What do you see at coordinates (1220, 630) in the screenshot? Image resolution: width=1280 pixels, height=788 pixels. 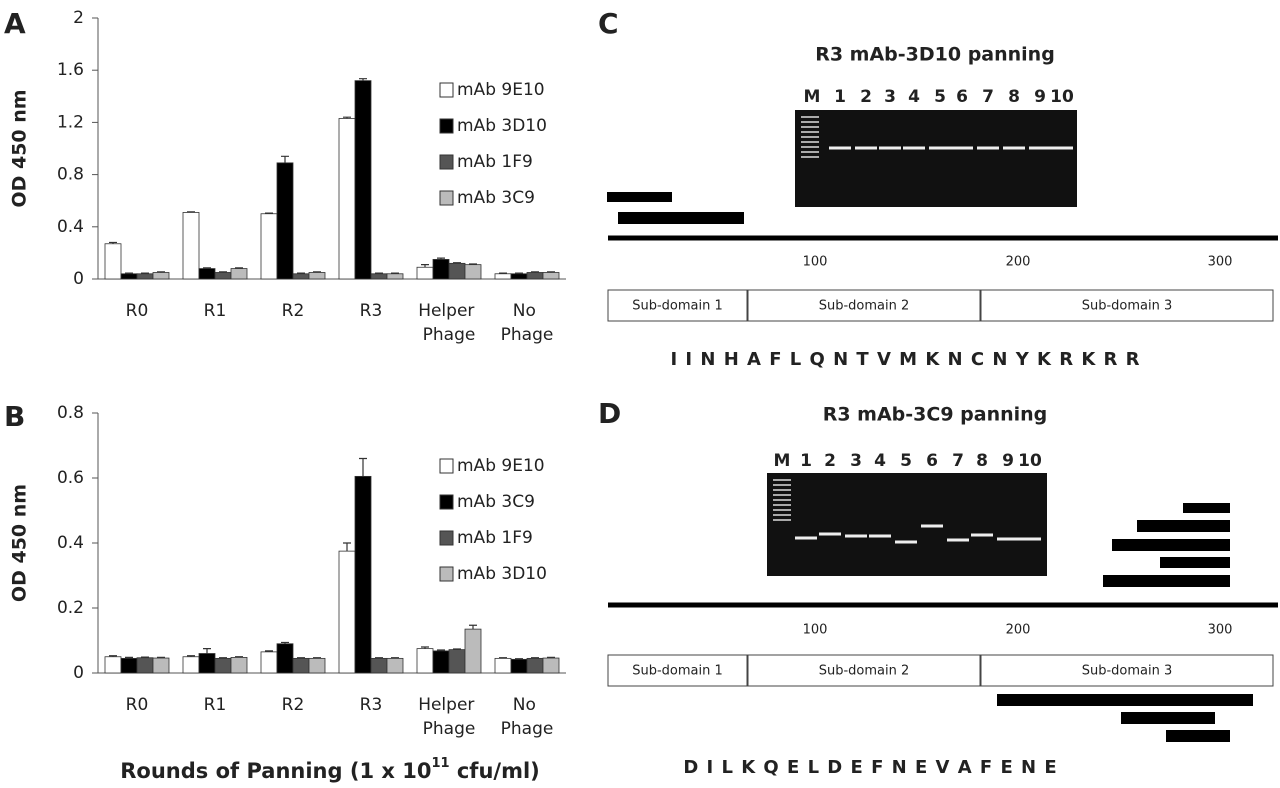 I see `axis-tick-label: 300` at bounding box center [1220, 630].